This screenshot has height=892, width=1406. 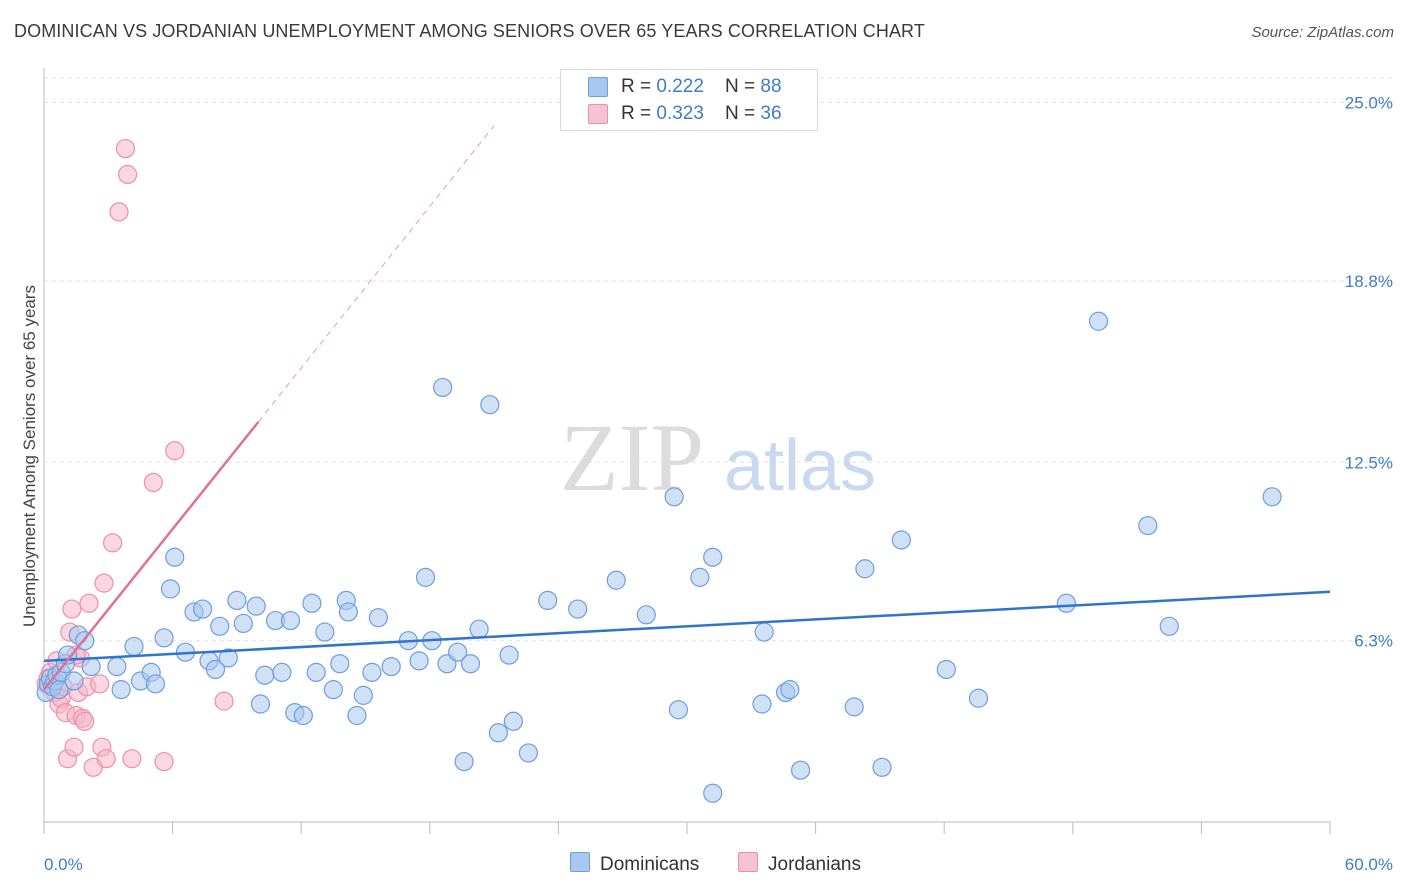 What do you see at coordinates (1369, 281) in the screenshot?
I see `y-tick-label: 18.8%` at bounding box center [1369, 281].